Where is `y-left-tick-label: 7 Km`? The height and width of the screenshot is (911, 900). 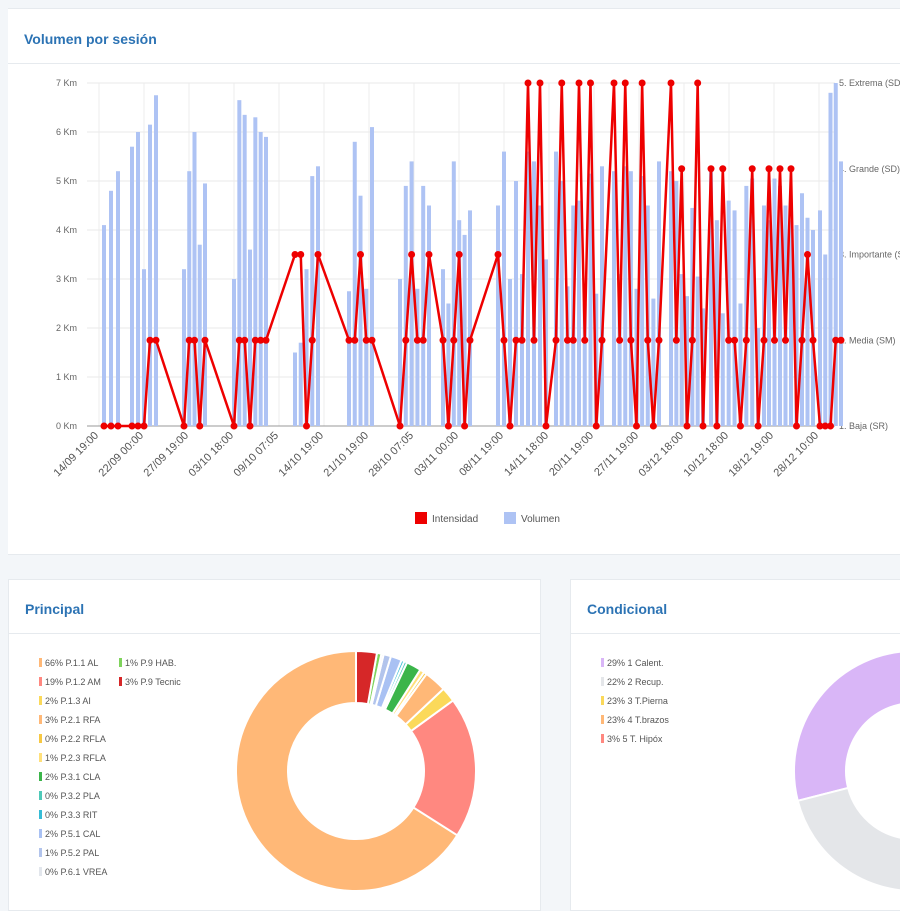
y-left-tick-label: 7 Km is located at coordinates (66, 83).